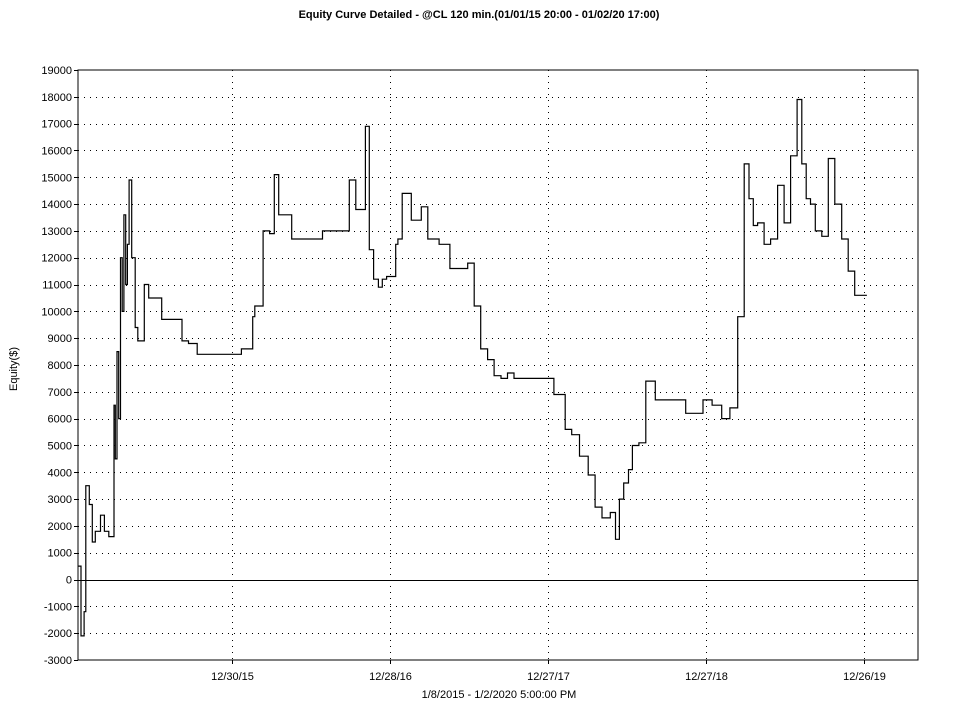 The image size is (958, 720). Describe the element at coordinates (864, 677) in the screenshot. I see `x-tick-label: 12/26/19` at that location.